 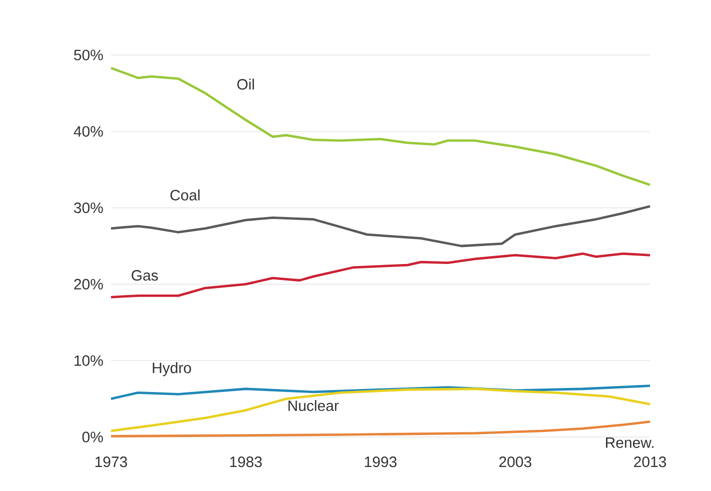 What do you see at coordinates (88, 55) in the screenshot?
I see `y-tick-label: 50%` at bounding box center [88, 55].